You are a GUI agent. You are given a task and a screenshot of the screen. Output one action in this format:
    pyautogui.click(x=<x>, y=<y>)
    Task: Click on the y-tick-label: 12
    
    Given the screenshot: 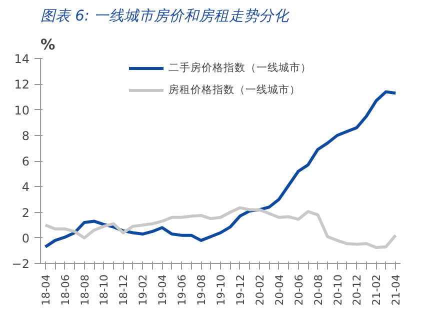 What is the action you would take?
    pyautogui.click(x=22, y=85)
    